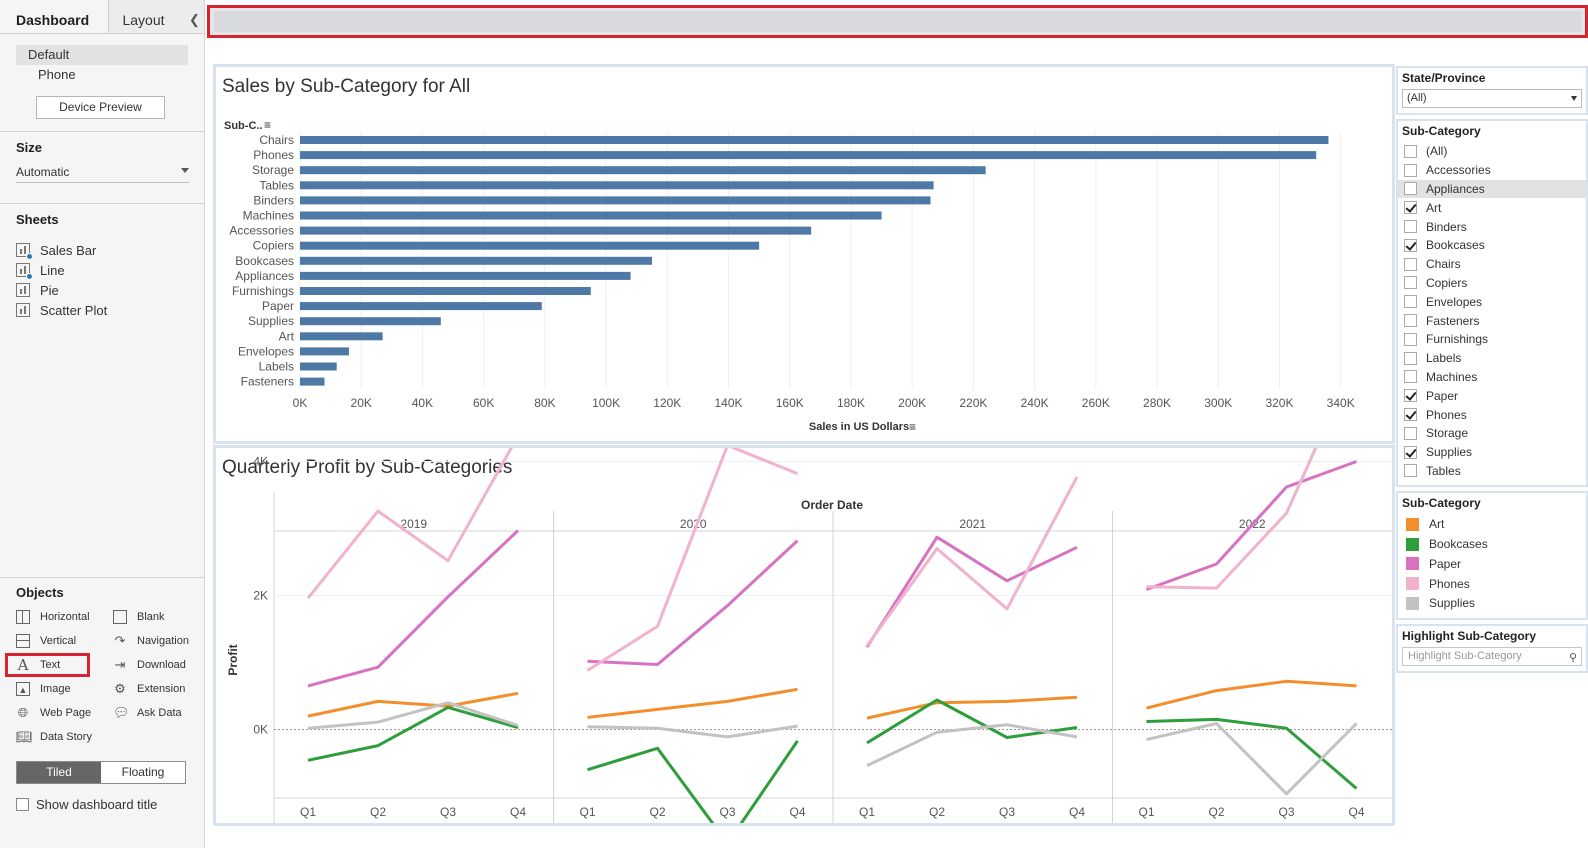 Image resolution: width=1588 pixels, height=848 pixels. Describe the element at coordinates (1494, 524) in the screenshot. I see `legend-item: Art` at that location.